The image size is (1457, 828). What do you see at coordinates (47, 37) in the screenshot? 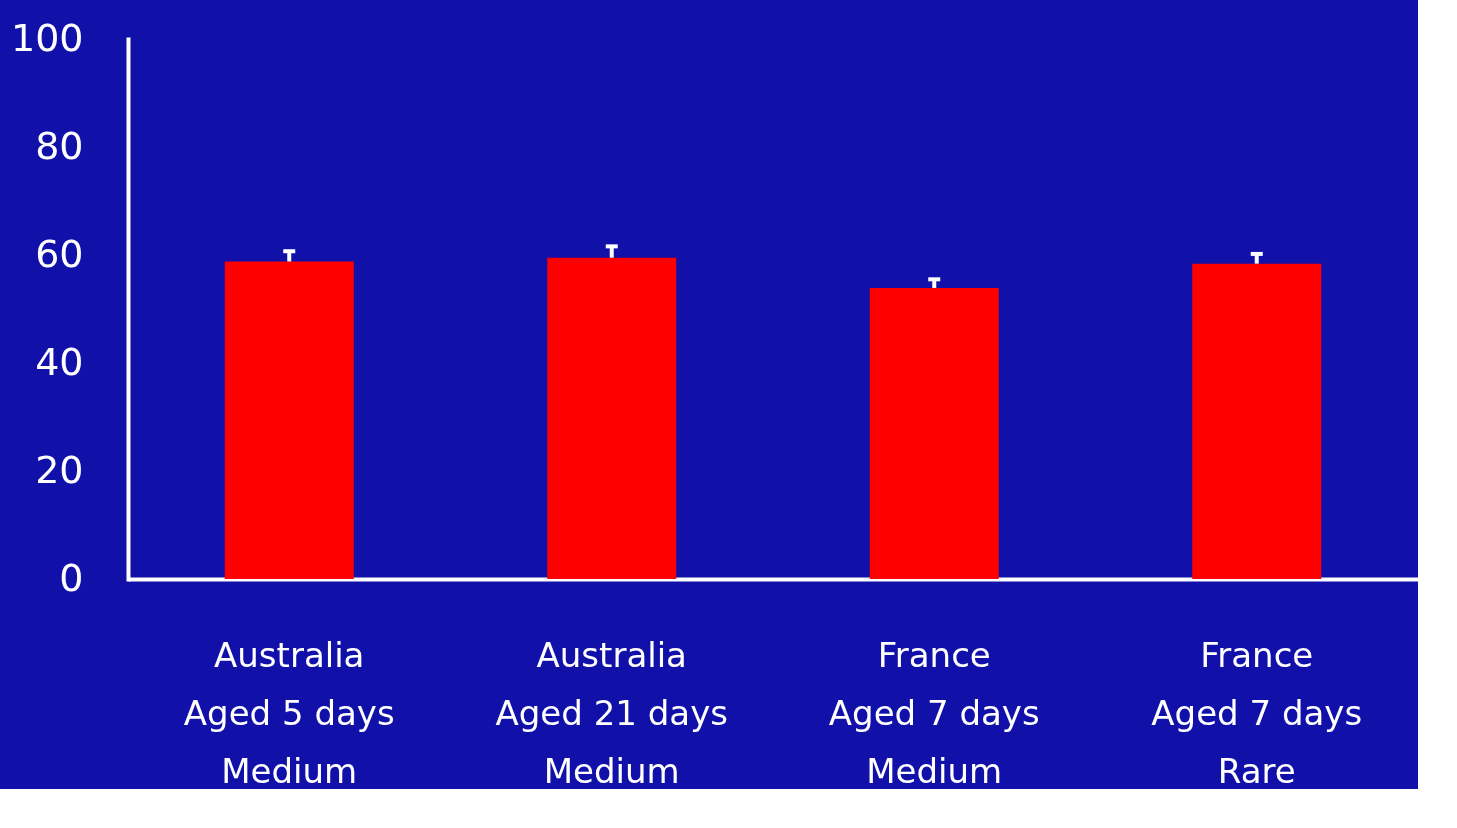
I see `y-tick-label: 100` at bounding box center [47, 37].